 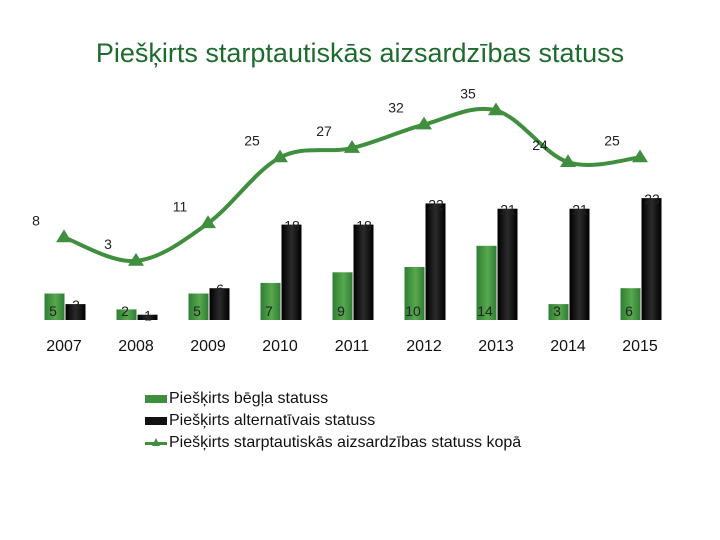 I want to click on label-alternative-2008: 1, so click(x=148, y=316).